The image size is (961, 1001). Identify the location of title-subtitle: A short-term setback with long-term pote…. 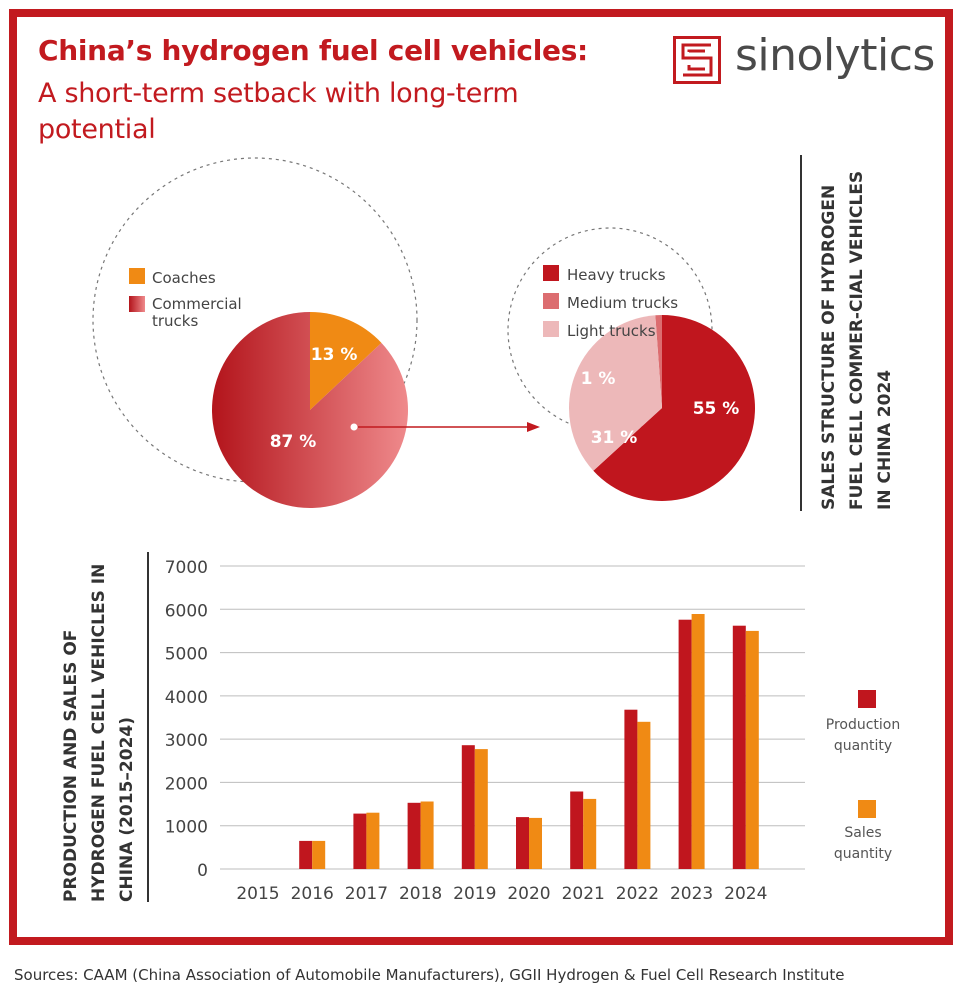
(278, 111).